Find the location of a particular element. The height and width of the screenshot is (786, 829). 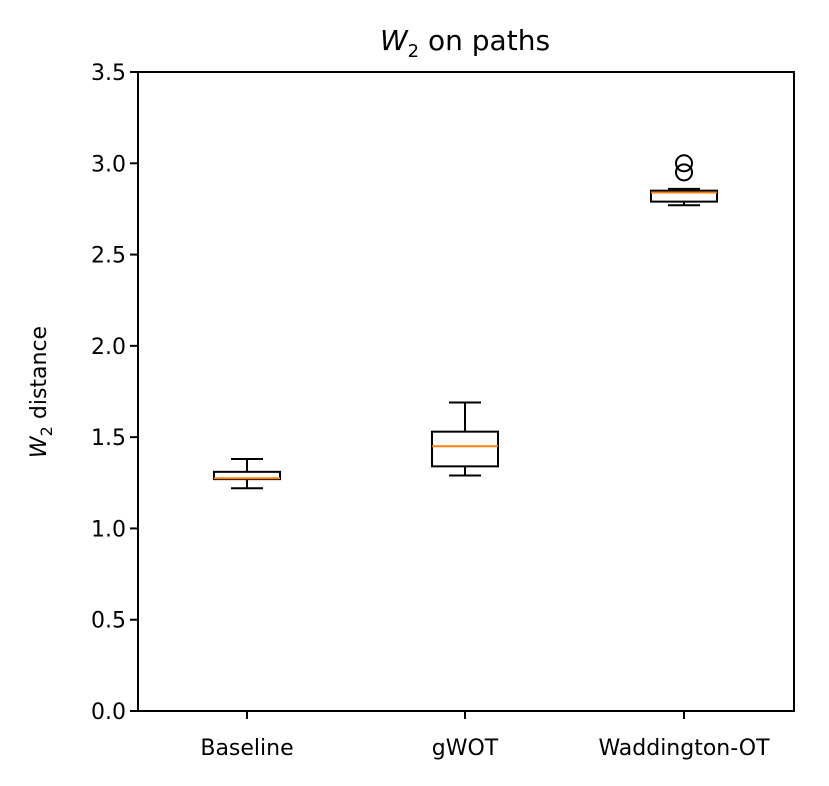

chart-title-suffix: on paths is located at coordinates (484, 40).